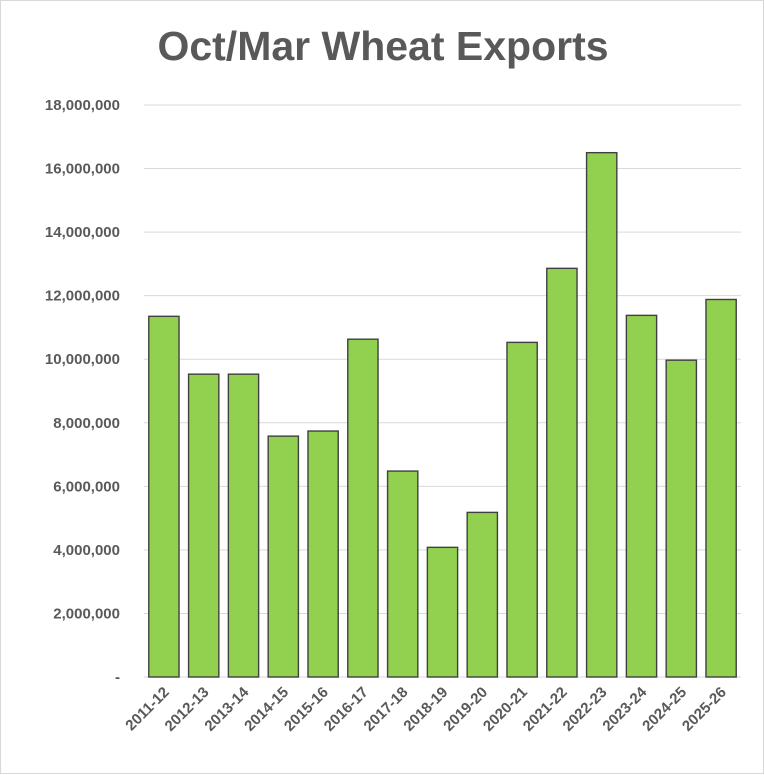 The image size is (764, 775). Describe the element at coordinates (82, 169) in the screenshot. I see `y-tick-label: 16,000,000` at that location.